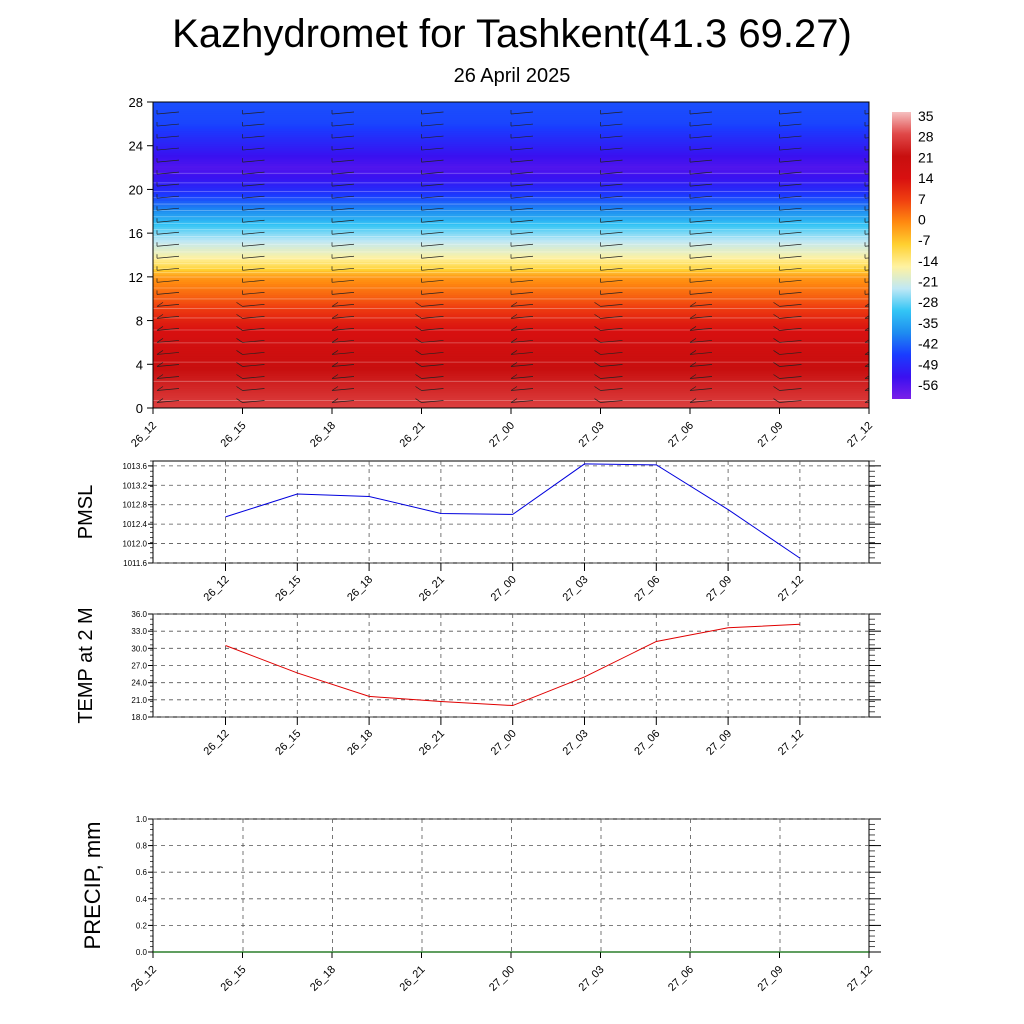 This screenshot has height=1024, width=1024. Describe the element at coordinates (681, 435) in the screenshot. I see `section-xtick-label: 27_06` at that location.